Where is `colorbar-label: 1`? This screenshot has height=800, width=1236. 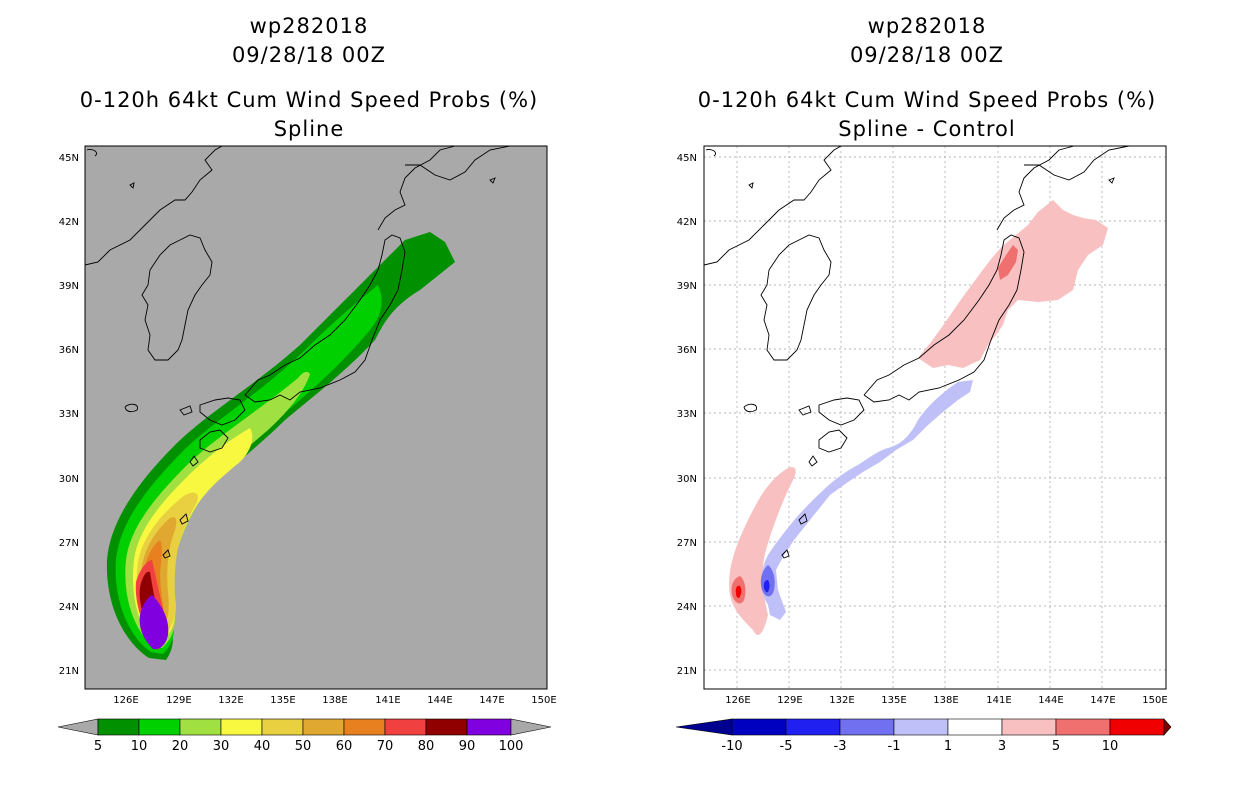
colorbar-label: 1 is located at coordinates (948, 746).